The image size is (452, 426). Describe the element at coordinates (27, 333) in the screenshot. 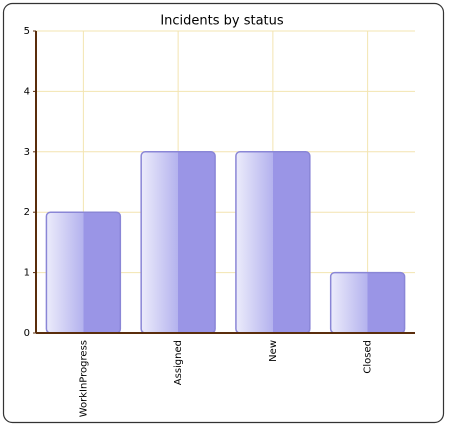

I see `y-tick-label: 0` at that location.